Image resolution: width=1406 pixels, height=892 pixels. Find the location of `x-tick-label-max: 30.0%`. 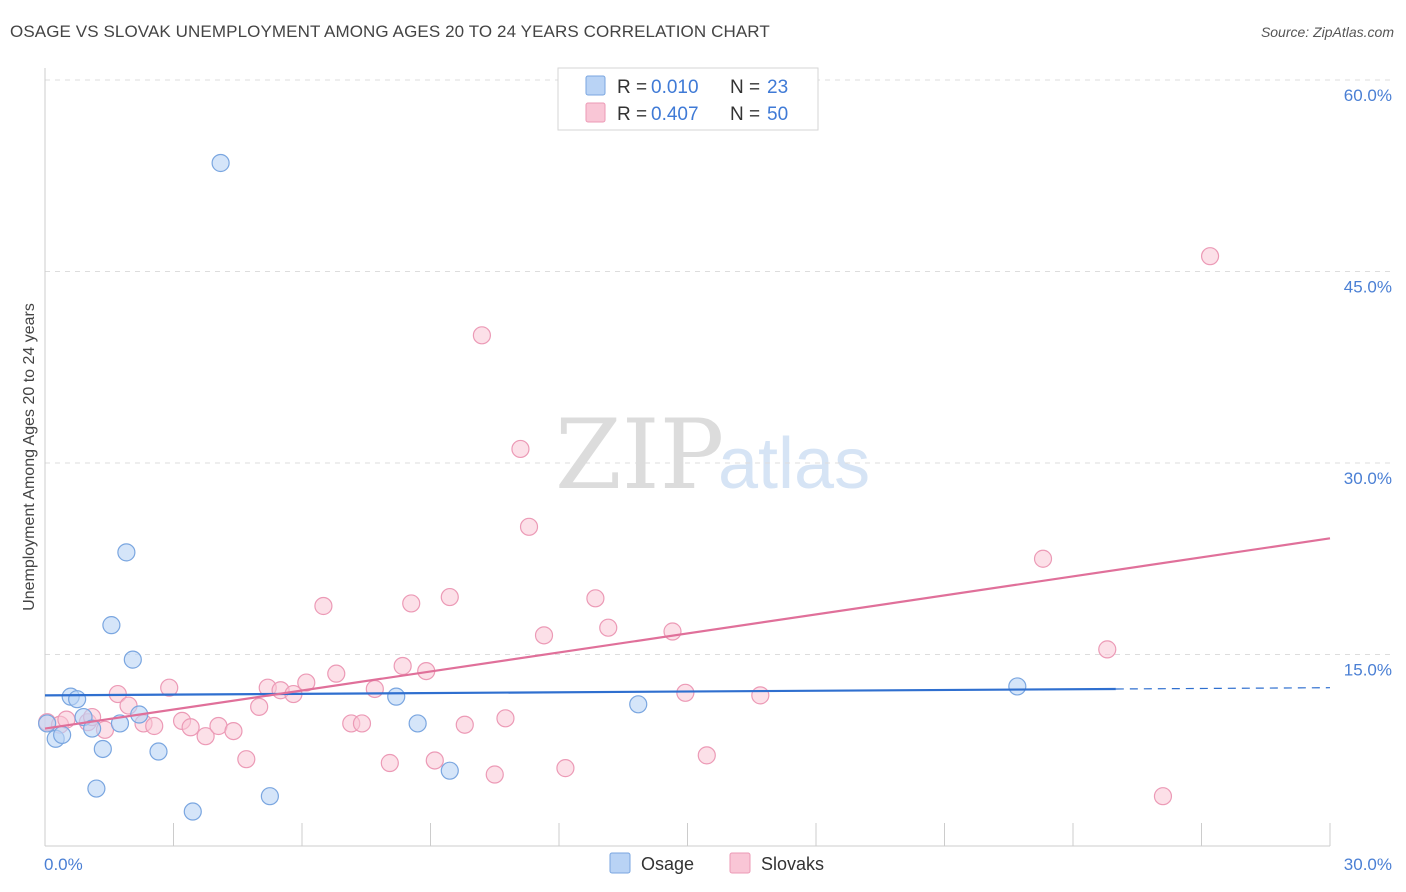

x-tick-label-max: 30.0% is located at coordinates (1368, 864).